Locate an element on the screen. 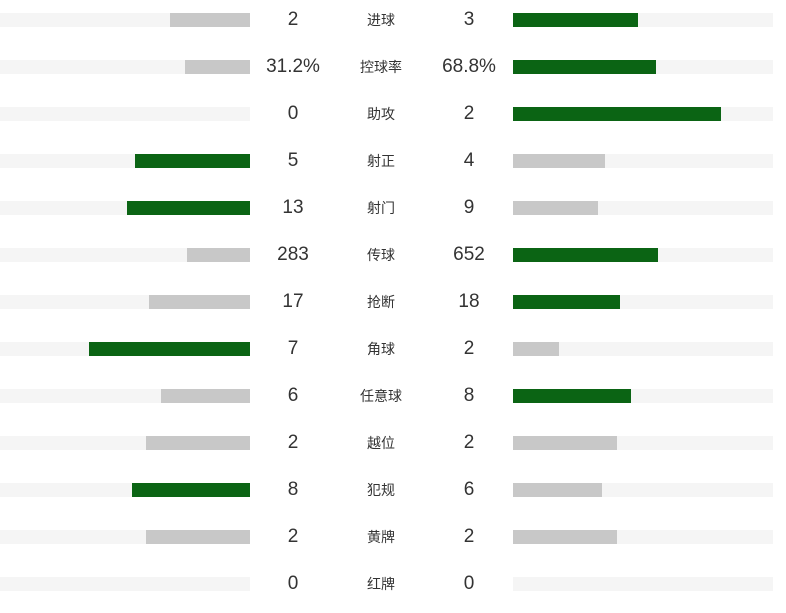 The height and width of the screenshot is (613, 786). stat-label: 角球 is located at coordinates (381, 349).